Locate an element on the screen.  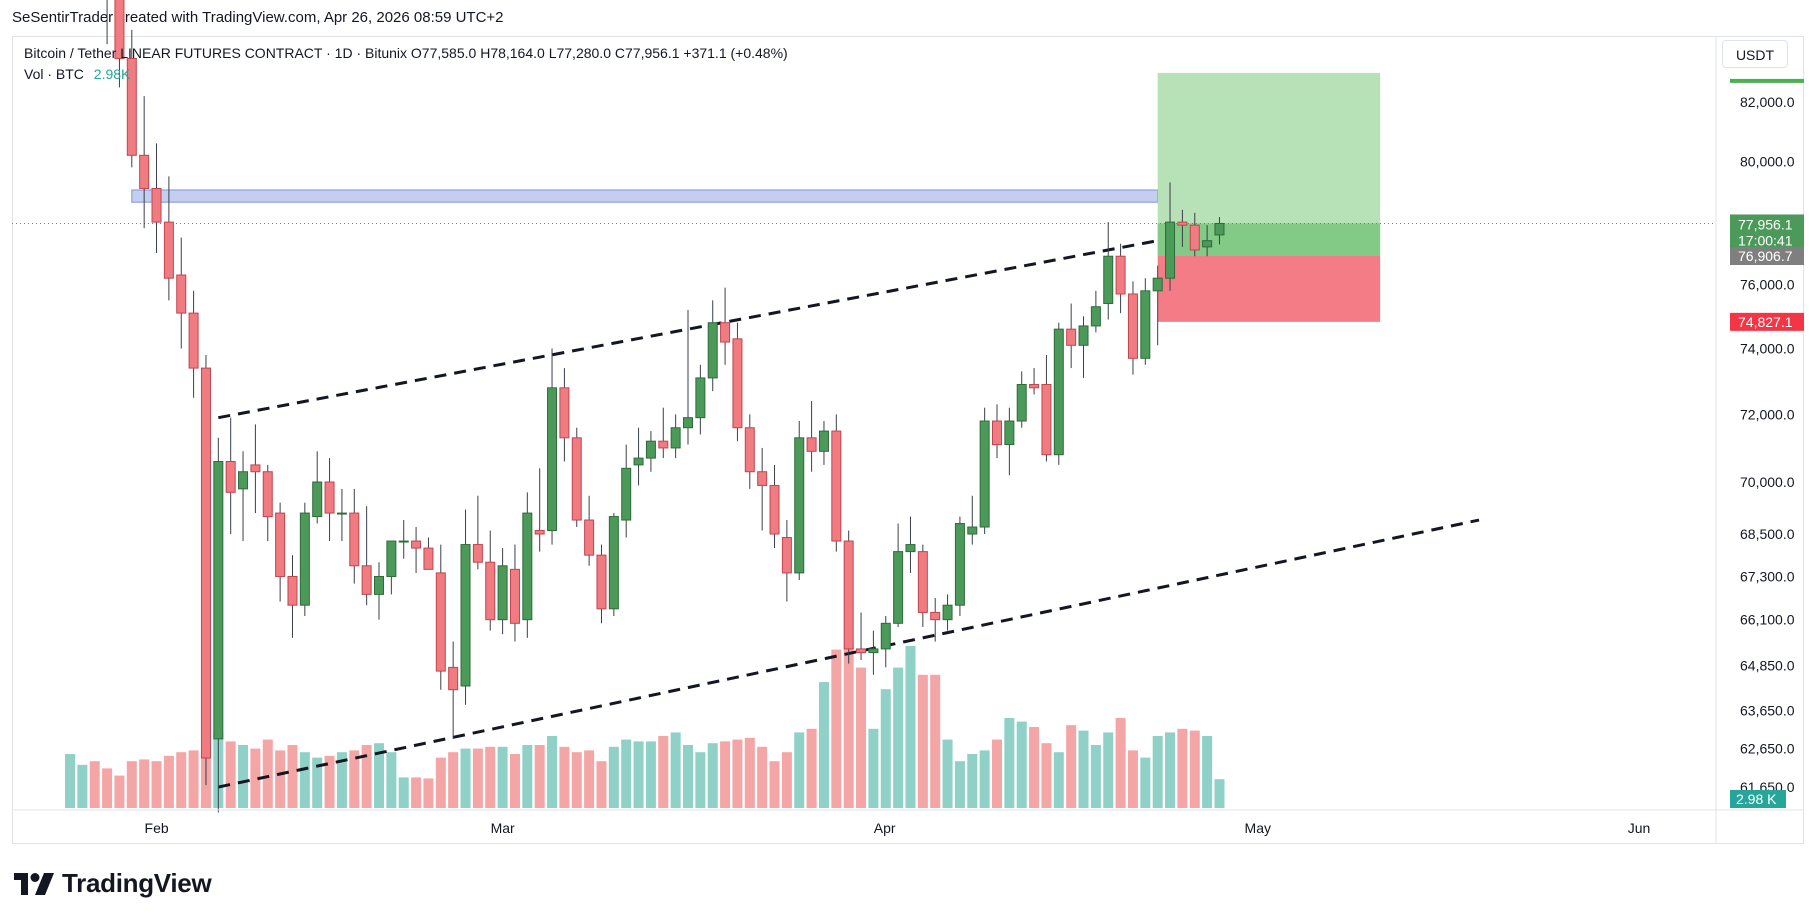
price-tick-label: 67,300.0 is located at coordinates (1767, 576).